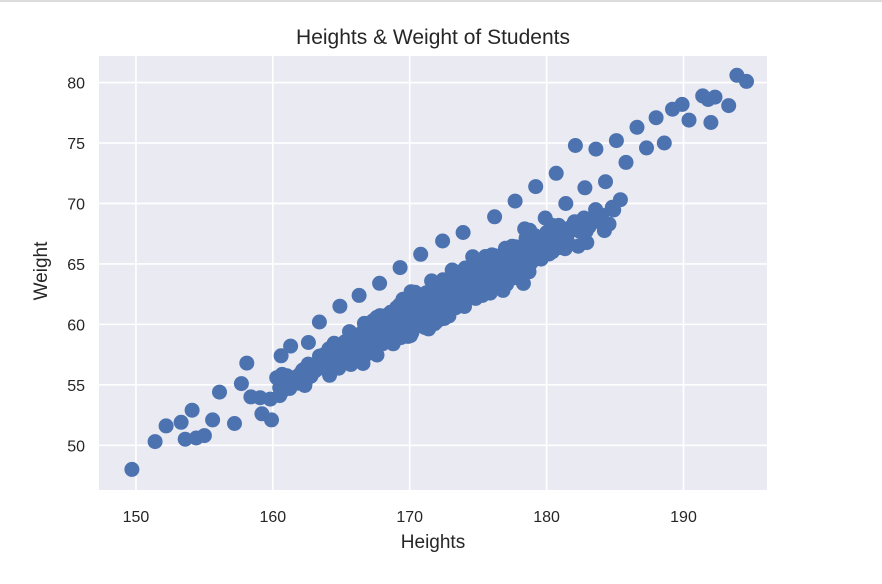 The width and height of the screenshot is (882, 584). Describe the element at coordinates (76, 386) in the screenshot. I see `y-tick-label: 55` at that location.